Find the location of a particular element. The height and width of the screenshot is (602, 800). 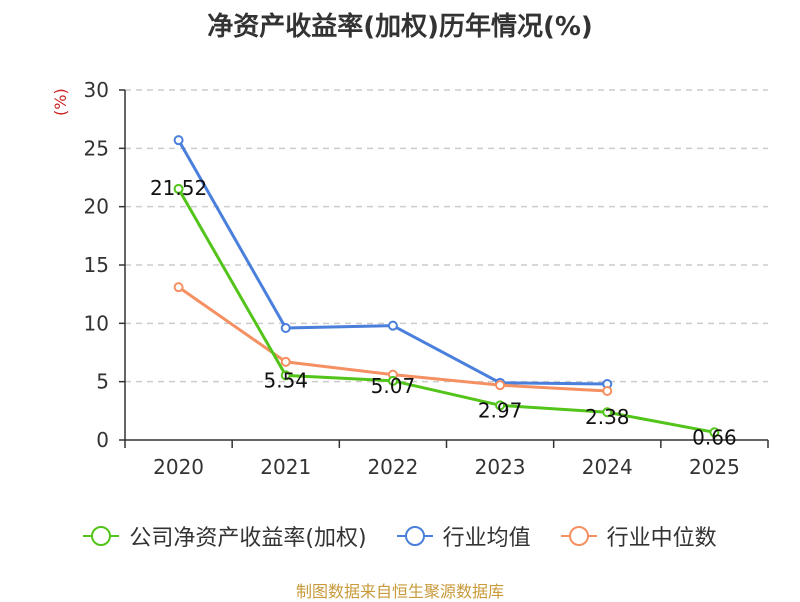

y-tick-label: 25 is located at coordinates (96, 148).